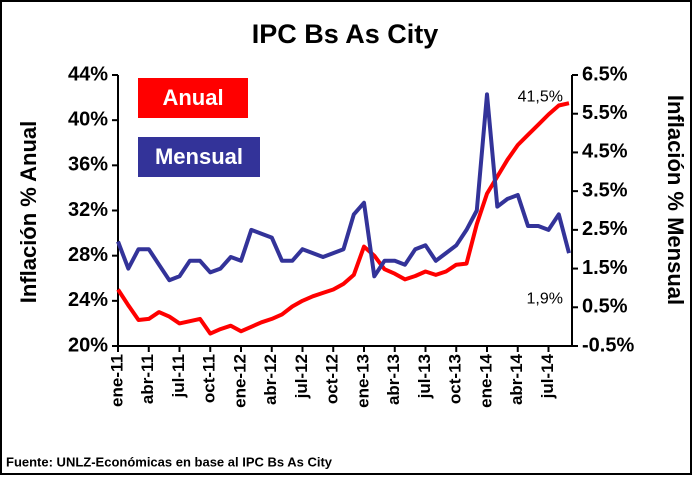 Image resolution: width=692 pixels, height=480 pixels. I want to click on x-tick-label: abr-11, so click(147, 379).